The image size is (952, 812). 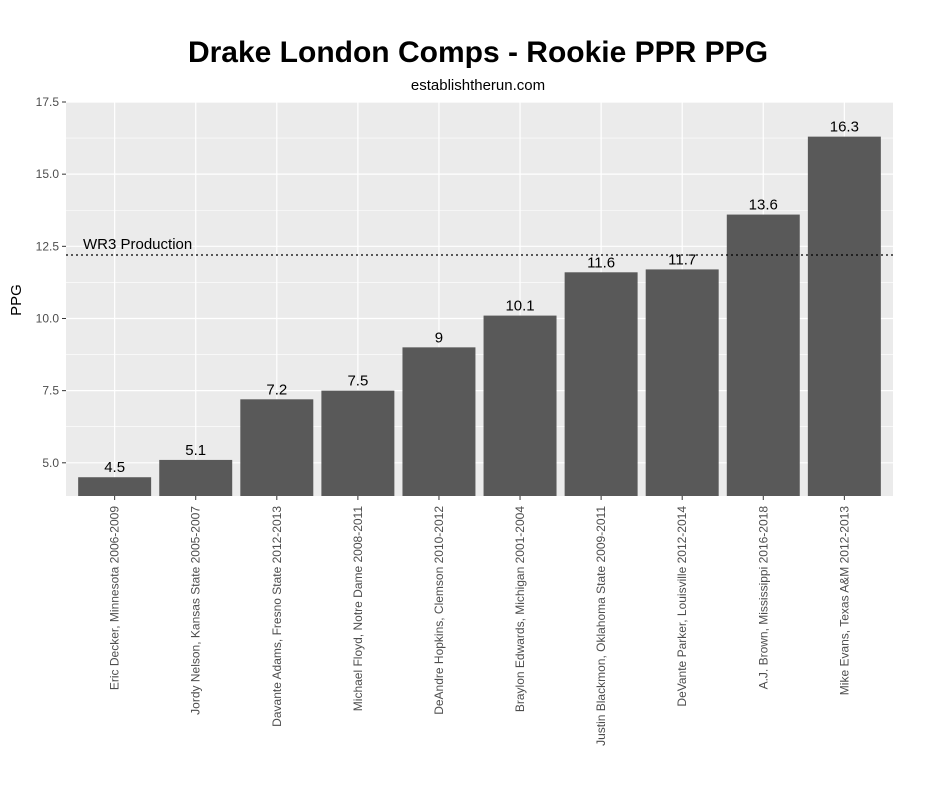 What do you see at coordinates (16, 300) in the screenshot?
I see `y-axis-label: PPG` at bounding box center [16, 300].